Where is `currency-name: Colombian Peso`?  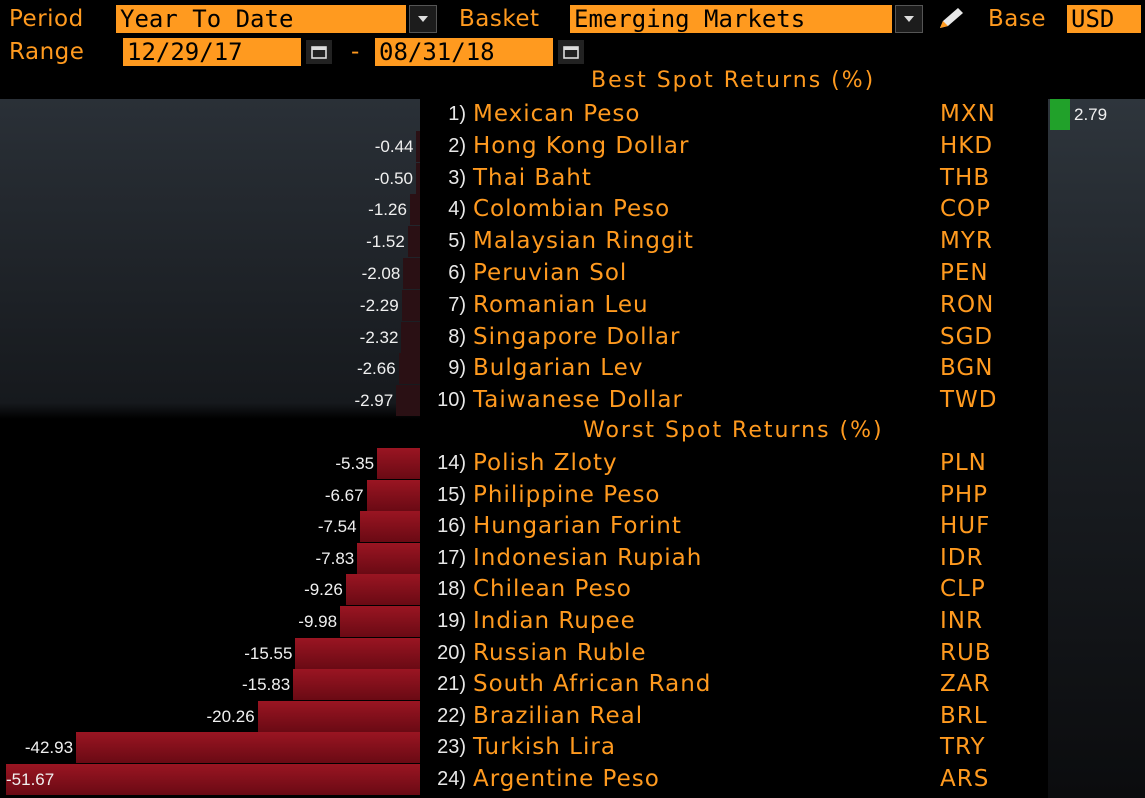 currency-name: Colombian Peso is located at coordinates (572, 209).